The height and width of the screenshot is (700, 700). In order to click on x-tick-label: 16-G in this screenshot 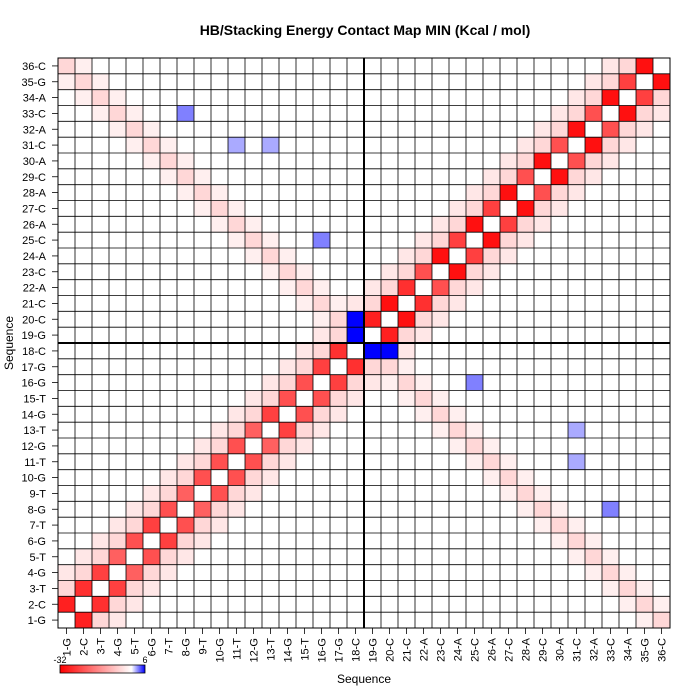, I will do `click(323, 650)`.